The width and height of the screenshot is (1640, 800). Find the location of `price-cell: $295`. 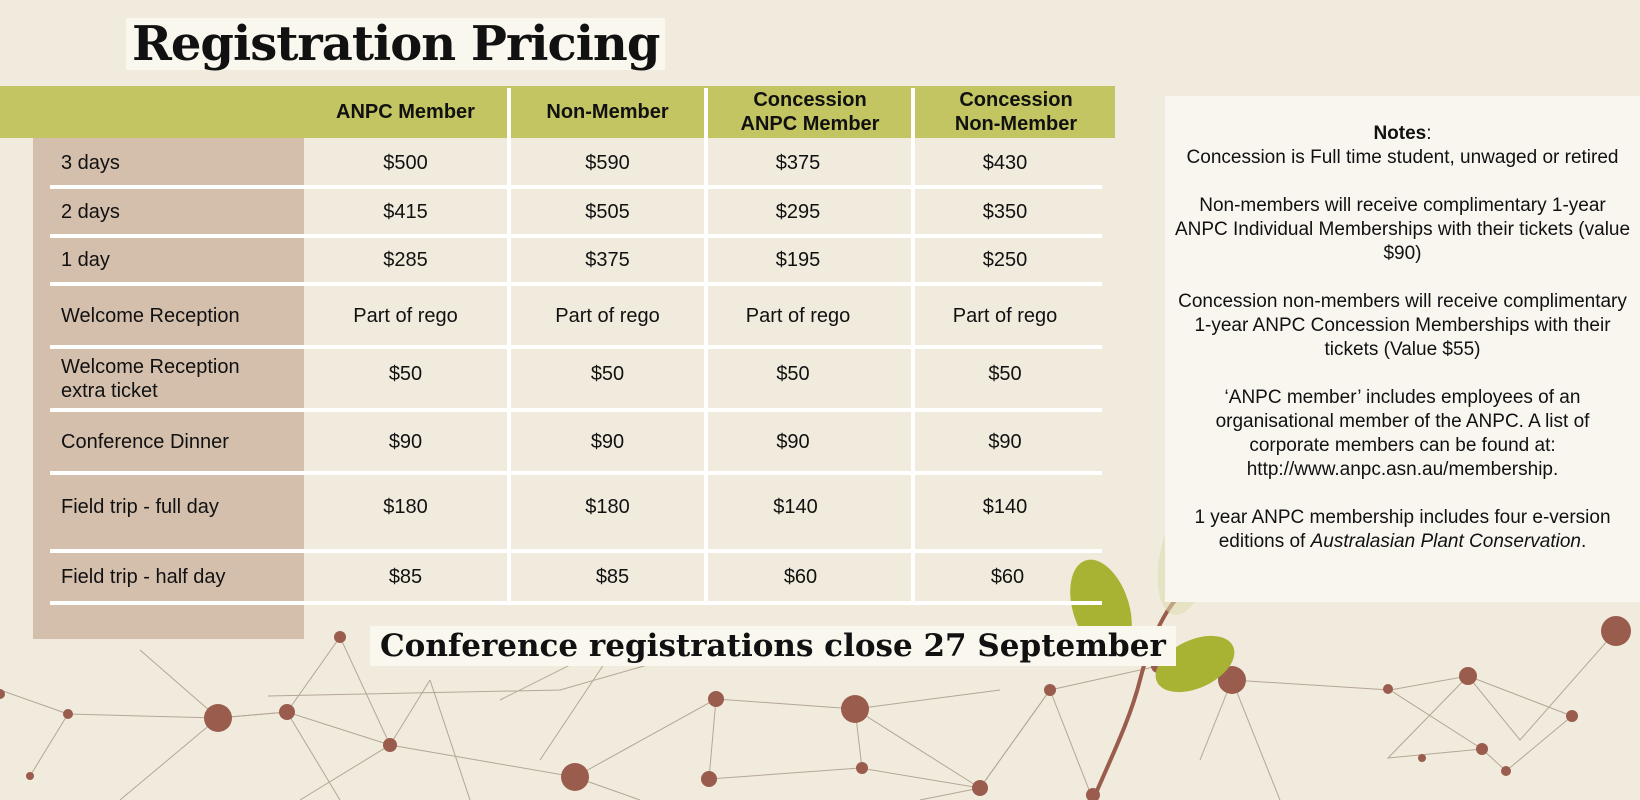

price-cell: $295 is located at coordinates (798, 211).